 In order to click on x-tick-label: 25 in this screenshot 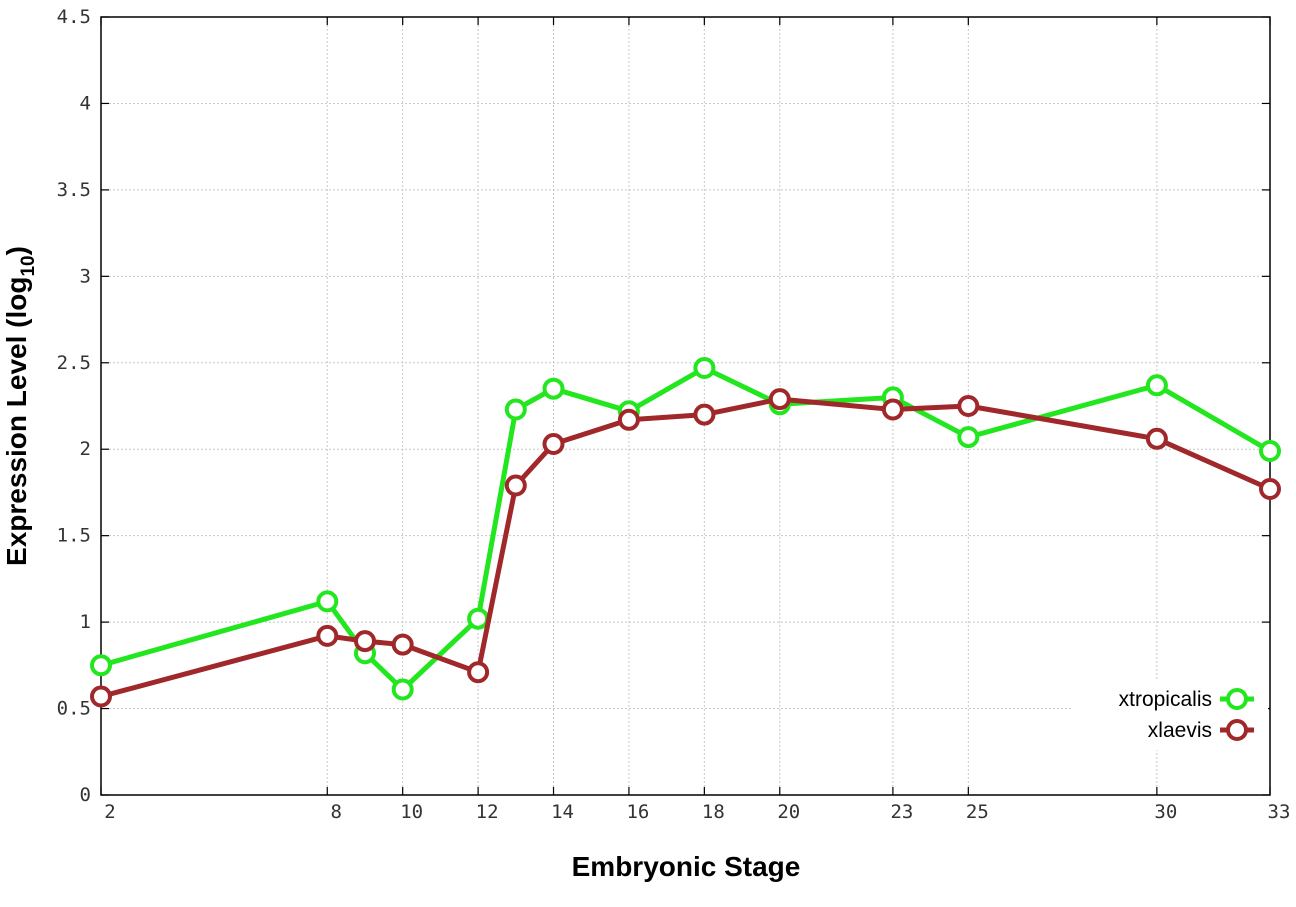, I will do `click(977, 812)`.